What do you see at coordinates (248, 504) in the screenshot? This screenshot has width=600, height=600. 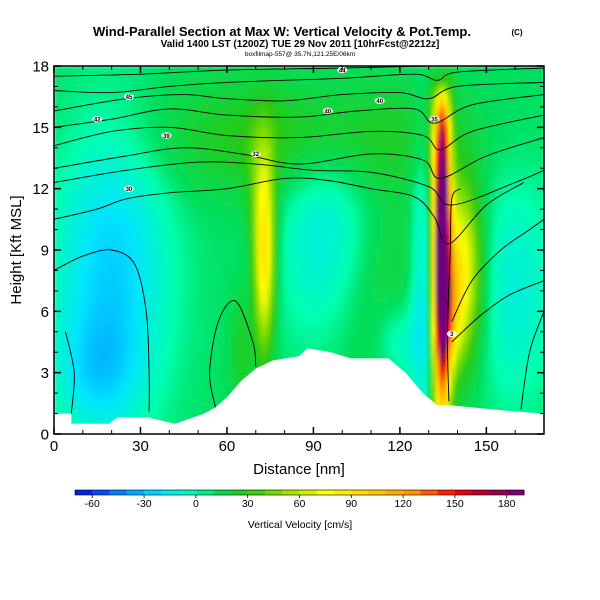 I see `colorbar-tick-label: 30` at bounding box center [248, 504].